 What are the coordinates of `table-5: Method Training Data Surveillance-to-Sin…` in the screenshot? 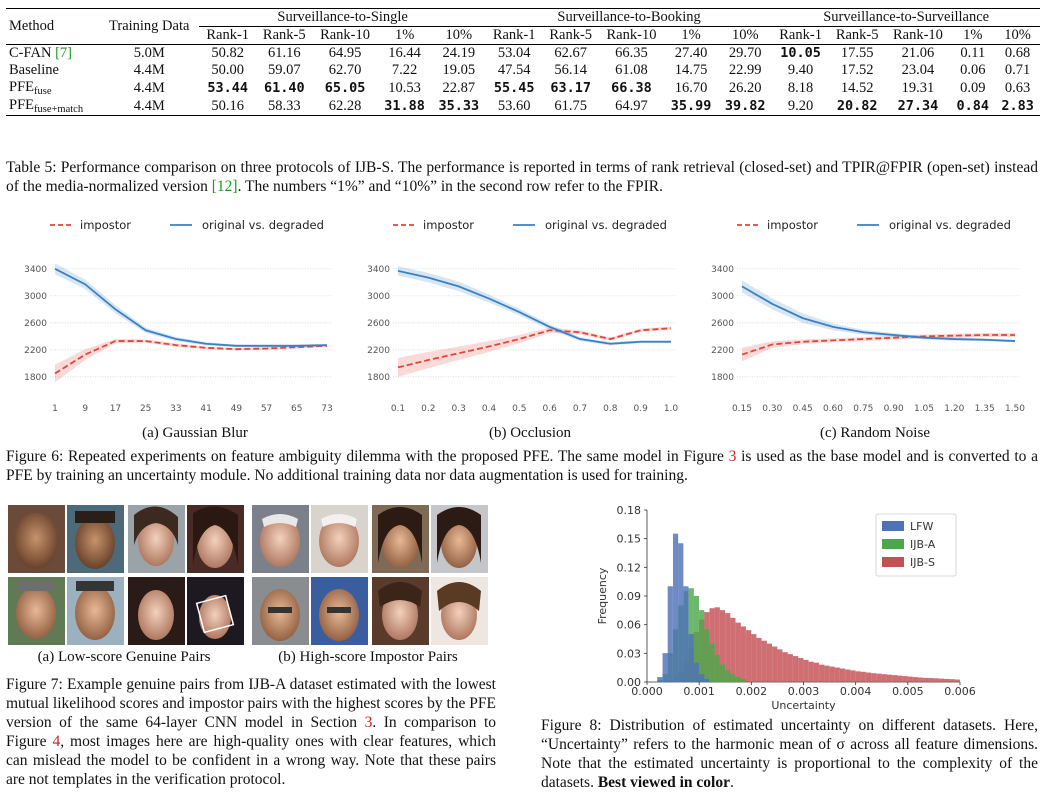 It's located at (523, 62).